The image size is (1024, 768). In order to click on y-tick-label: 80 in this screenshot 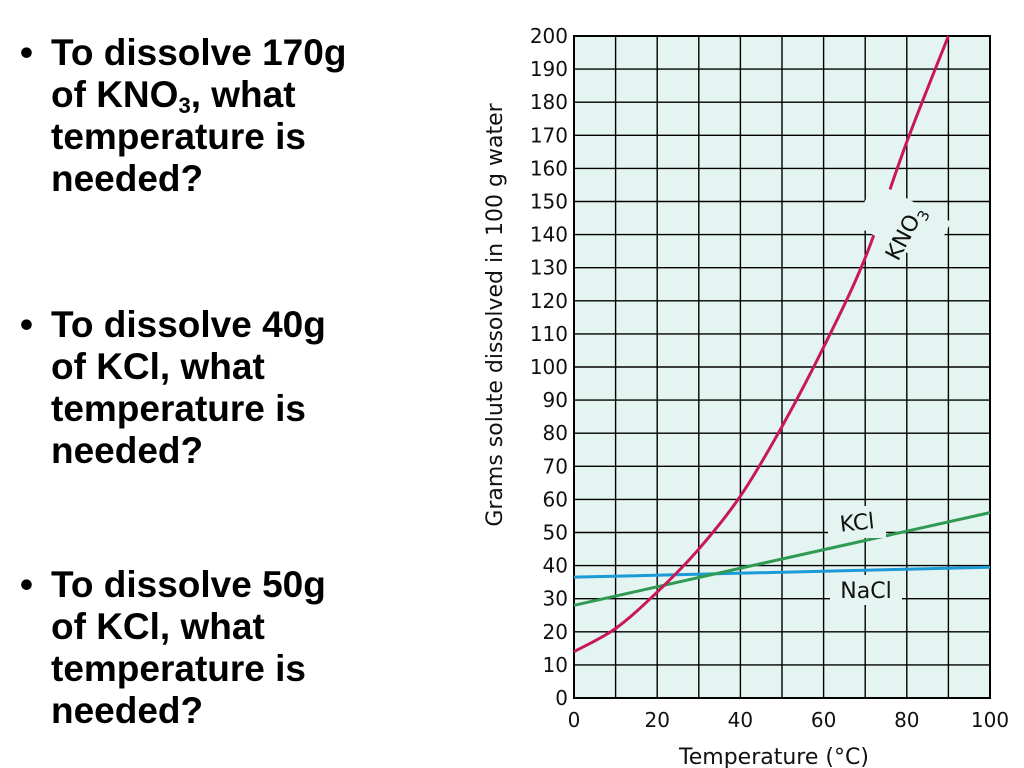, I will do `click(555, 433)`.